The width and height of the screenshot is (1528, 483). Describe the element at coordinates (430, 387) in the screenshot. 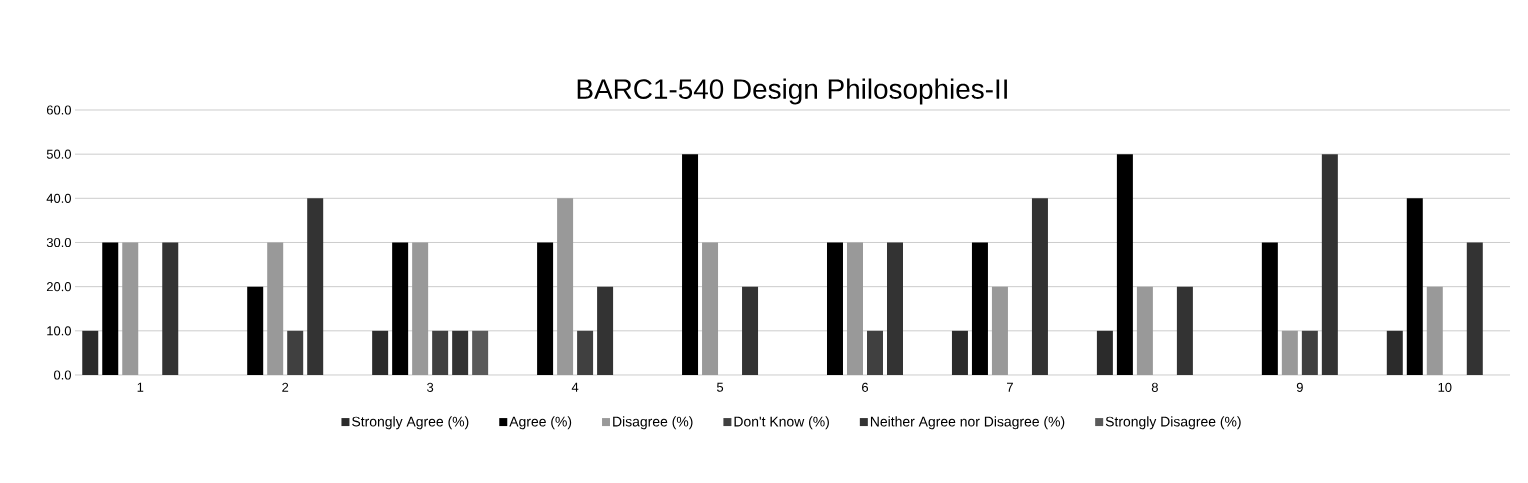

I see `x-tick-label: 3` at that location.